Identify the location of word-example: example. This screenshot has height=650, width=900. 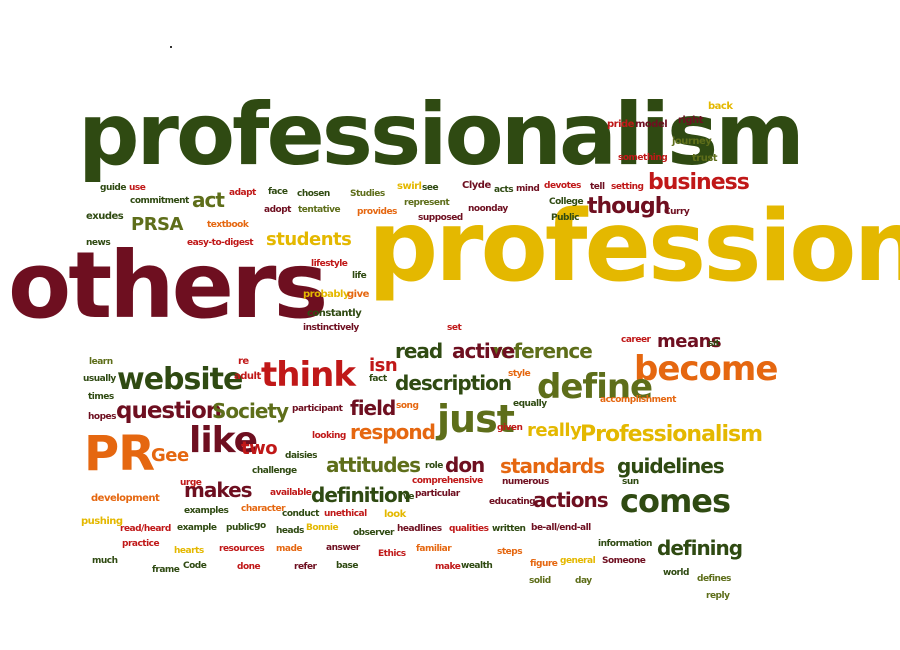
(197, 528).